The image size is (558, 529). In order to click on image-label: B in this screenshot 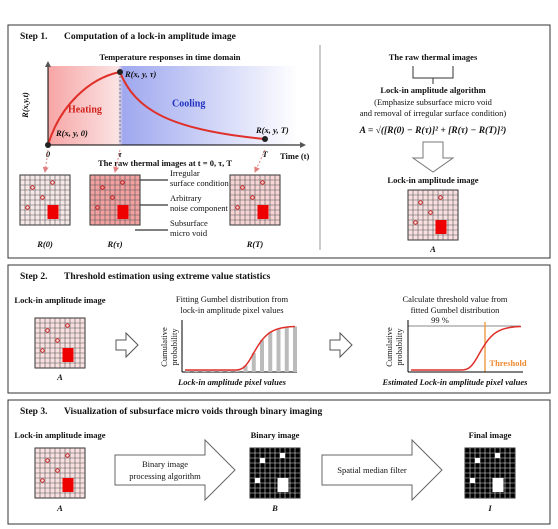, I will do `click(274, 508)`.